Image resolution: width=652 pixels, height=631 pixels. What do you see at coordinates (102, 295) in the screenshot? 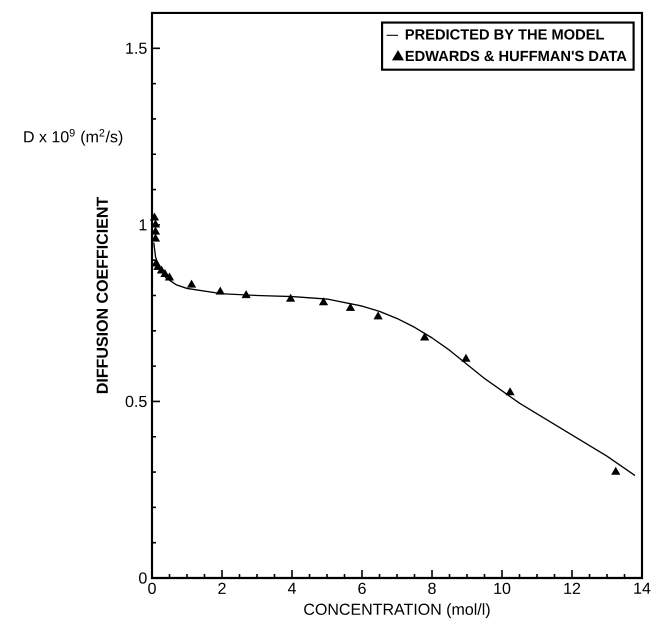
I see `y-axis-title: DIFFUSION COEFFICIENT` at bounding box center [102, 295].